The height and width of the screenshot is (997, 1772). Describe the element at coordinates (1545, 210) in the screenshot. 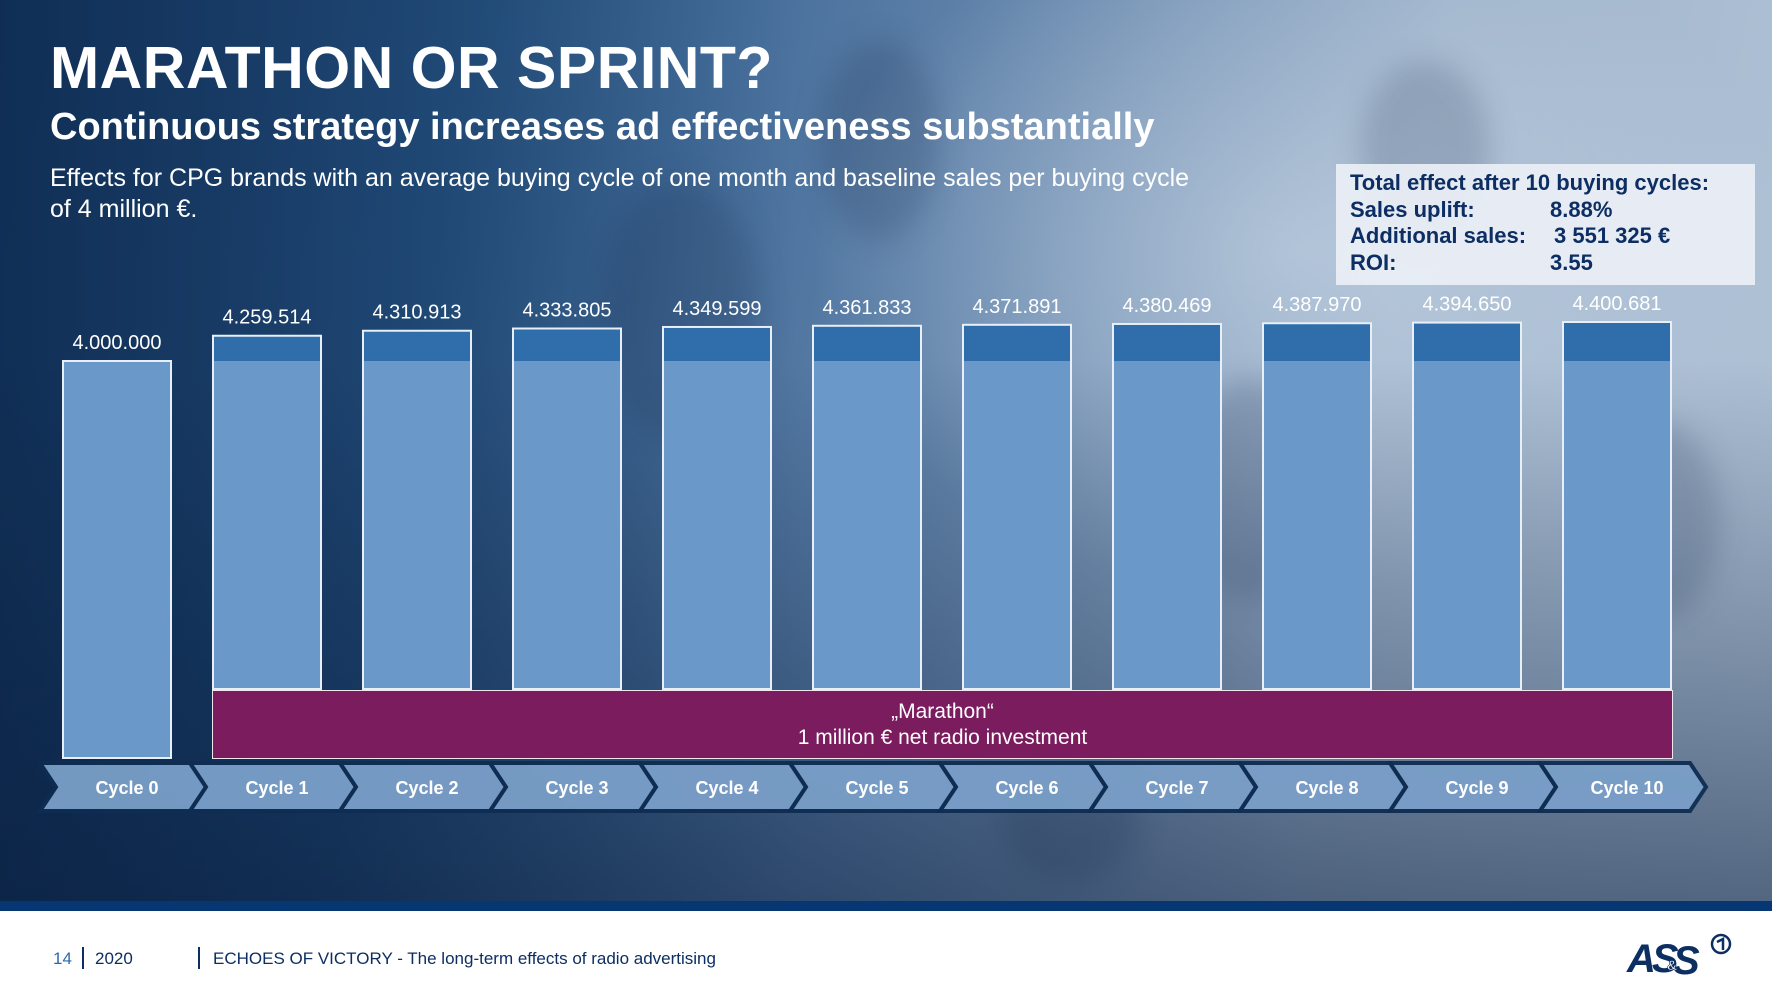

I see `summary-row-uplift: Sales uplift: 8.88%` at that location.